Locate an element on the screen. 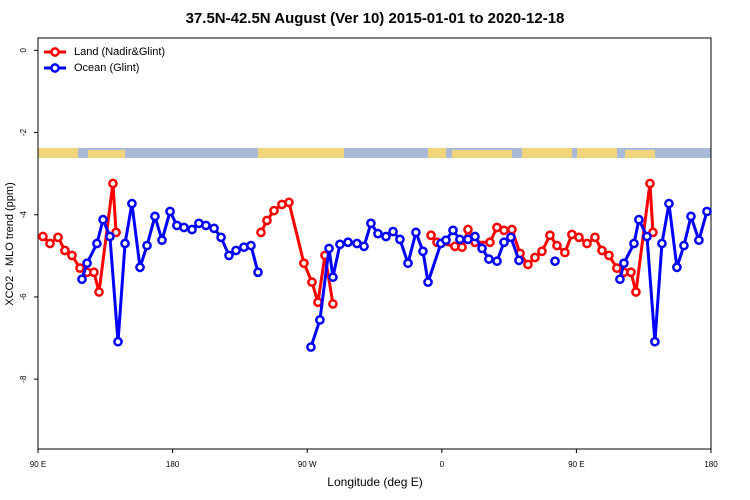 The image size is (750, 500). legend: Land (Nadir&Glint) Ocean (Glint) is located at coordinates (104, 60).